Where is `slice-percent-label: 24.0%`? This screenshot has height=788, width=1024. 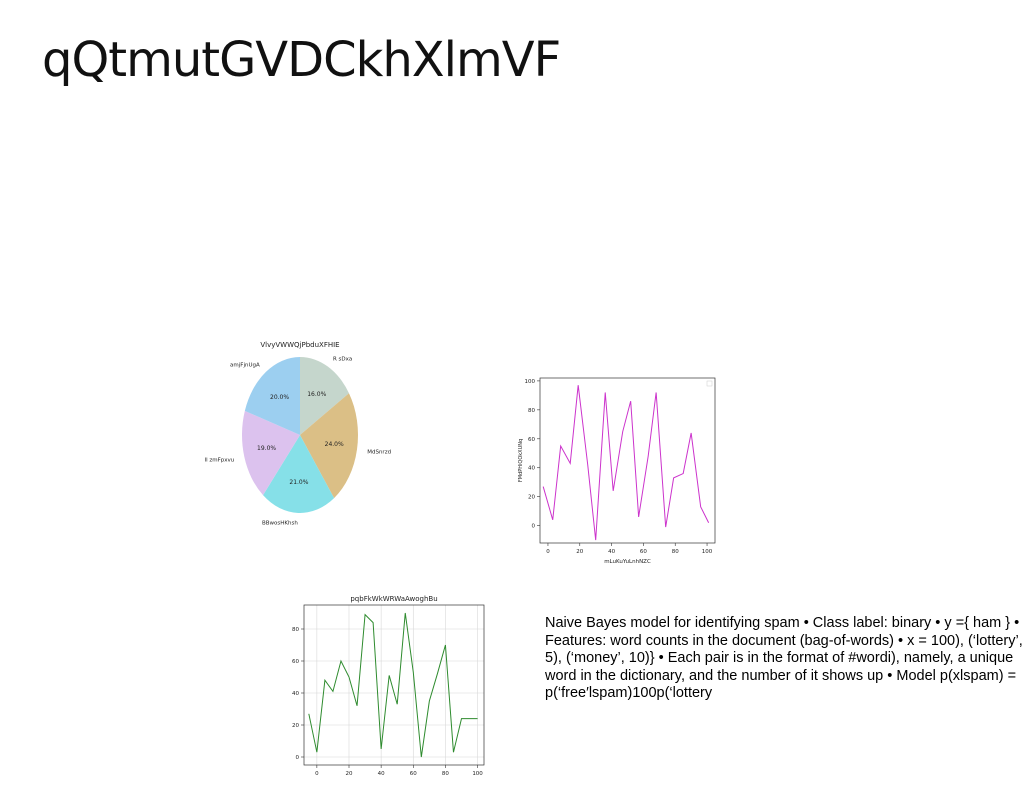 slice-percent-label: 24.0% is located at coordinates (334, 444).